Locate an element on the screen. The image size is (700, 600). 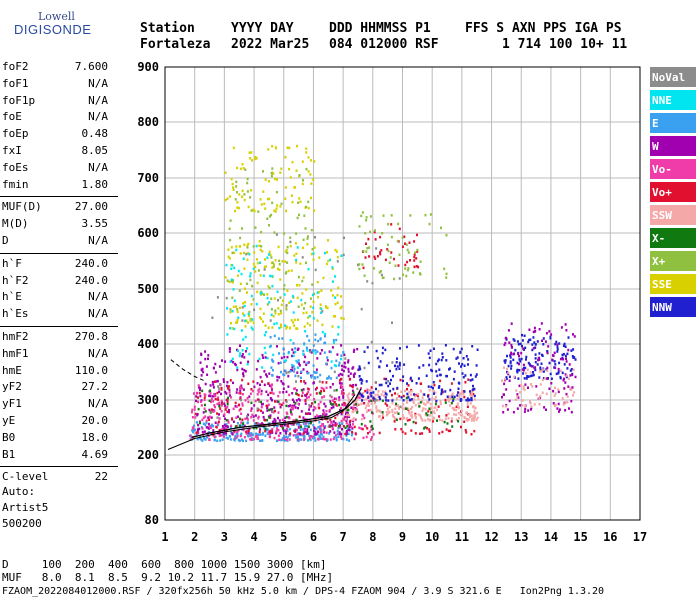
x-tick-label: 17 is located at coordinates (640, 537).